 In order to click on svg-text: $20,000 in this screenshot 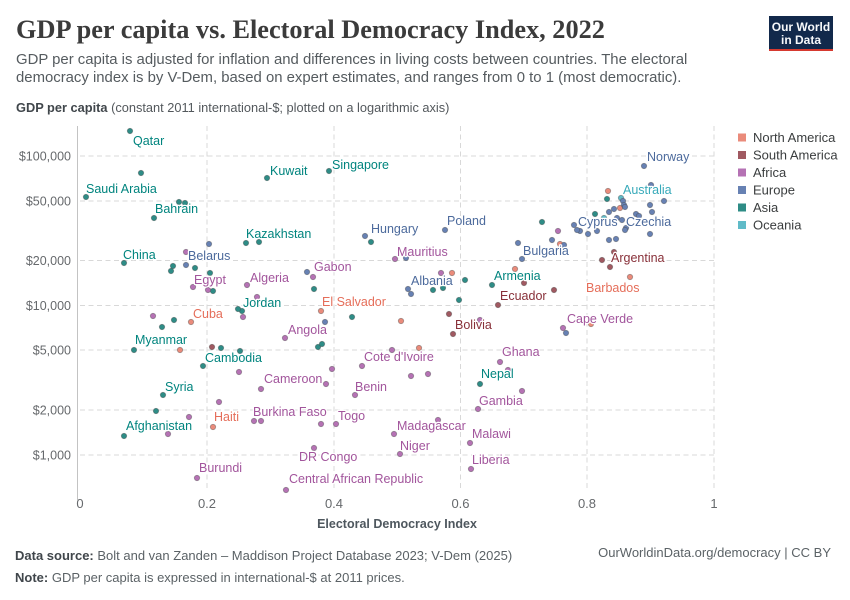, I will do `click(48, 261)`.